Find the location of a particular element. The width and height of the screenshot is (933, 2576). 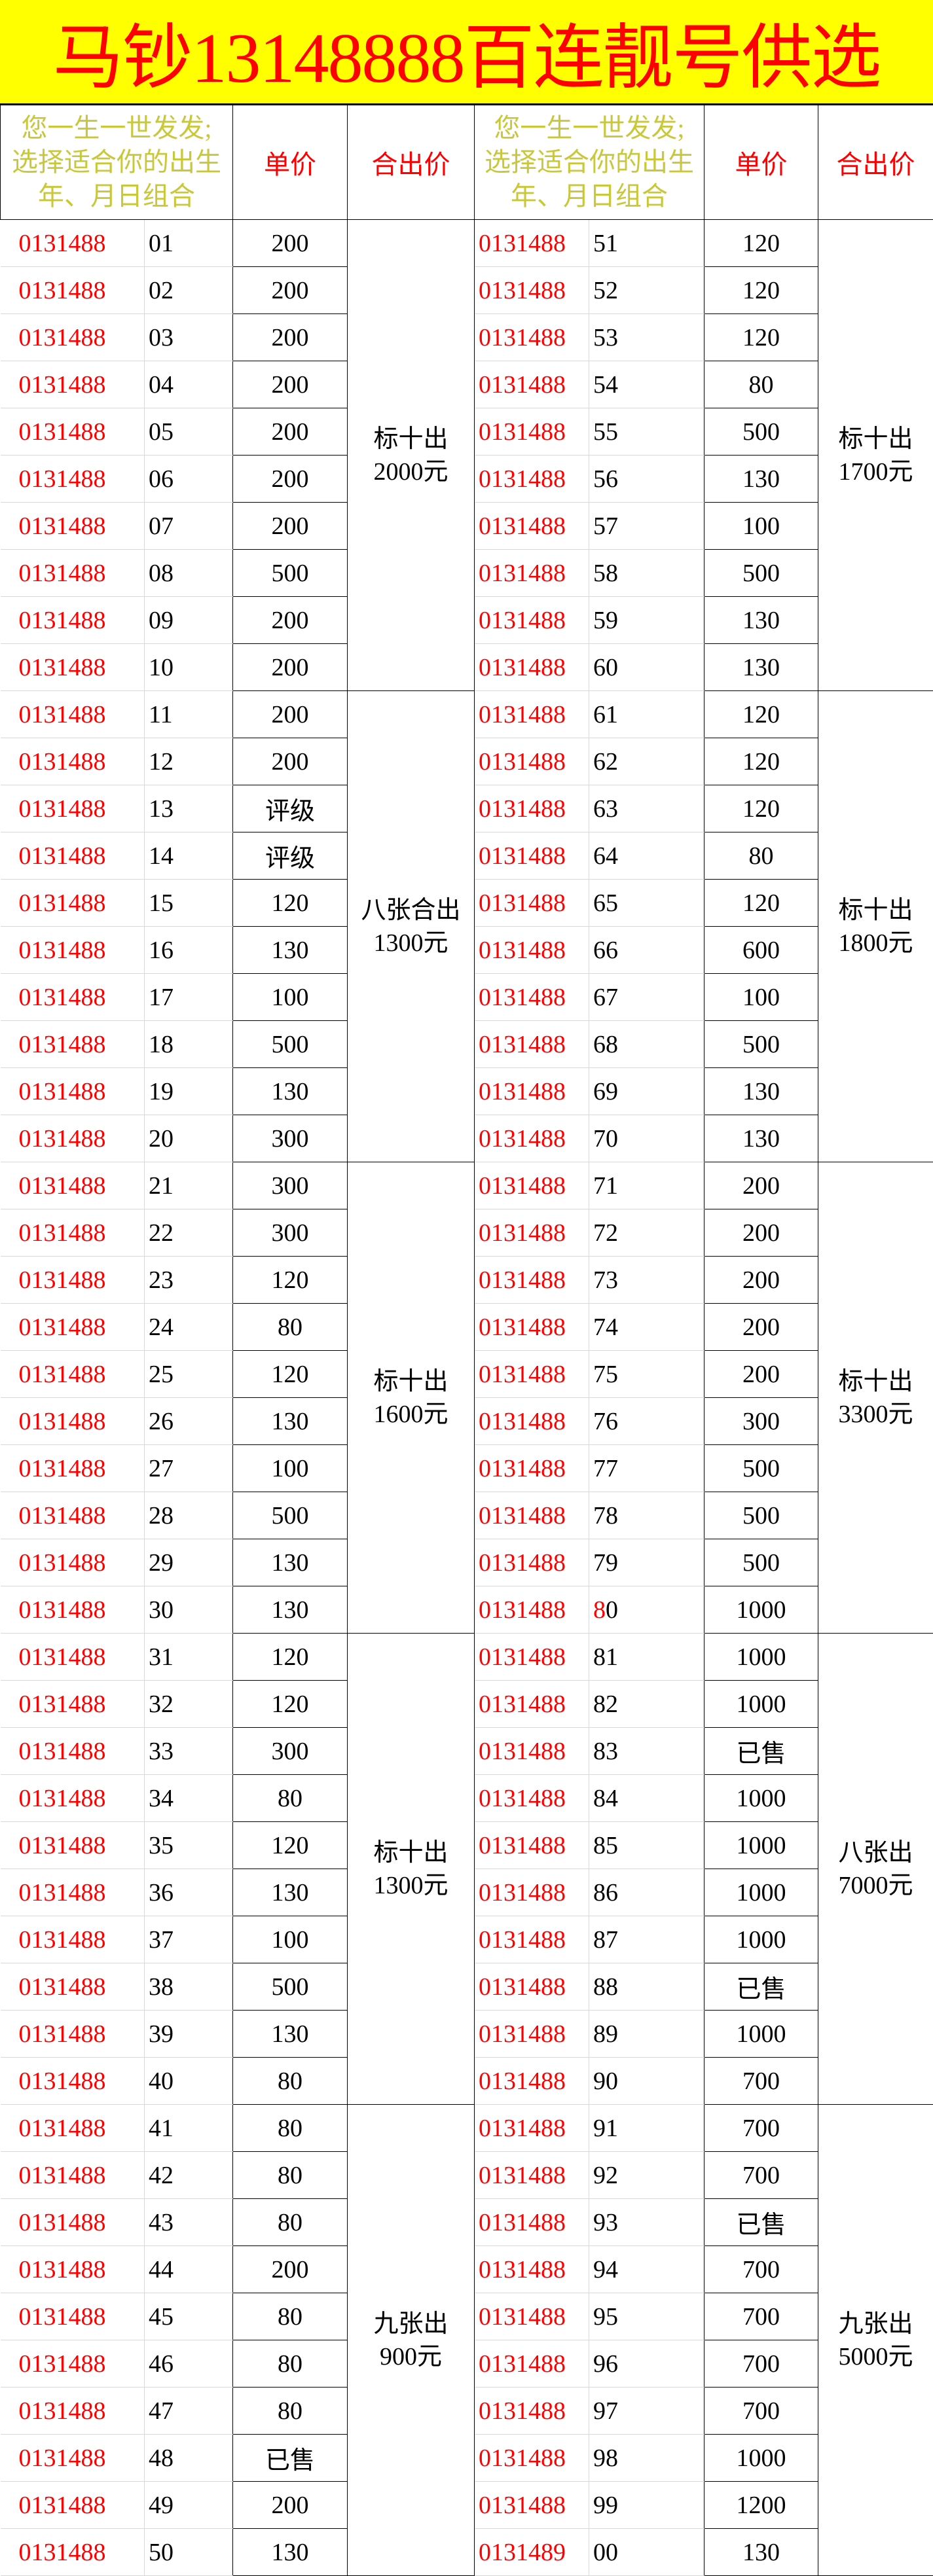

number-suffix: 92 is located at coordinates (646, 2175).